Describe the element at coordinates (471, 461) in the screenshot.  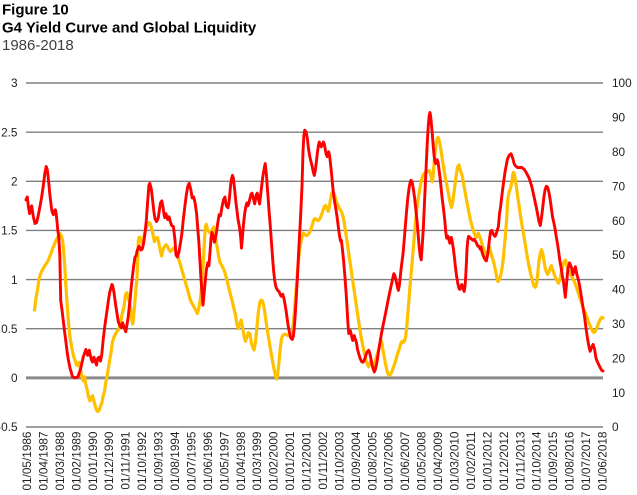
I see `svg-text: 01/02/2011` at that location.